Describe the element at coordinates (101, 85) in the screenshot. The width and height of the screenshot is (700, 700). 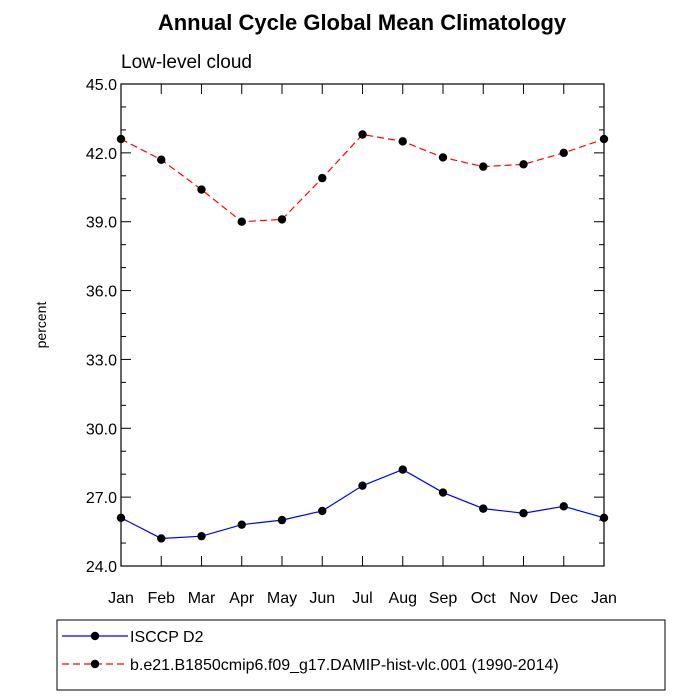
I see `y-tick-label: 45.0` at that location.